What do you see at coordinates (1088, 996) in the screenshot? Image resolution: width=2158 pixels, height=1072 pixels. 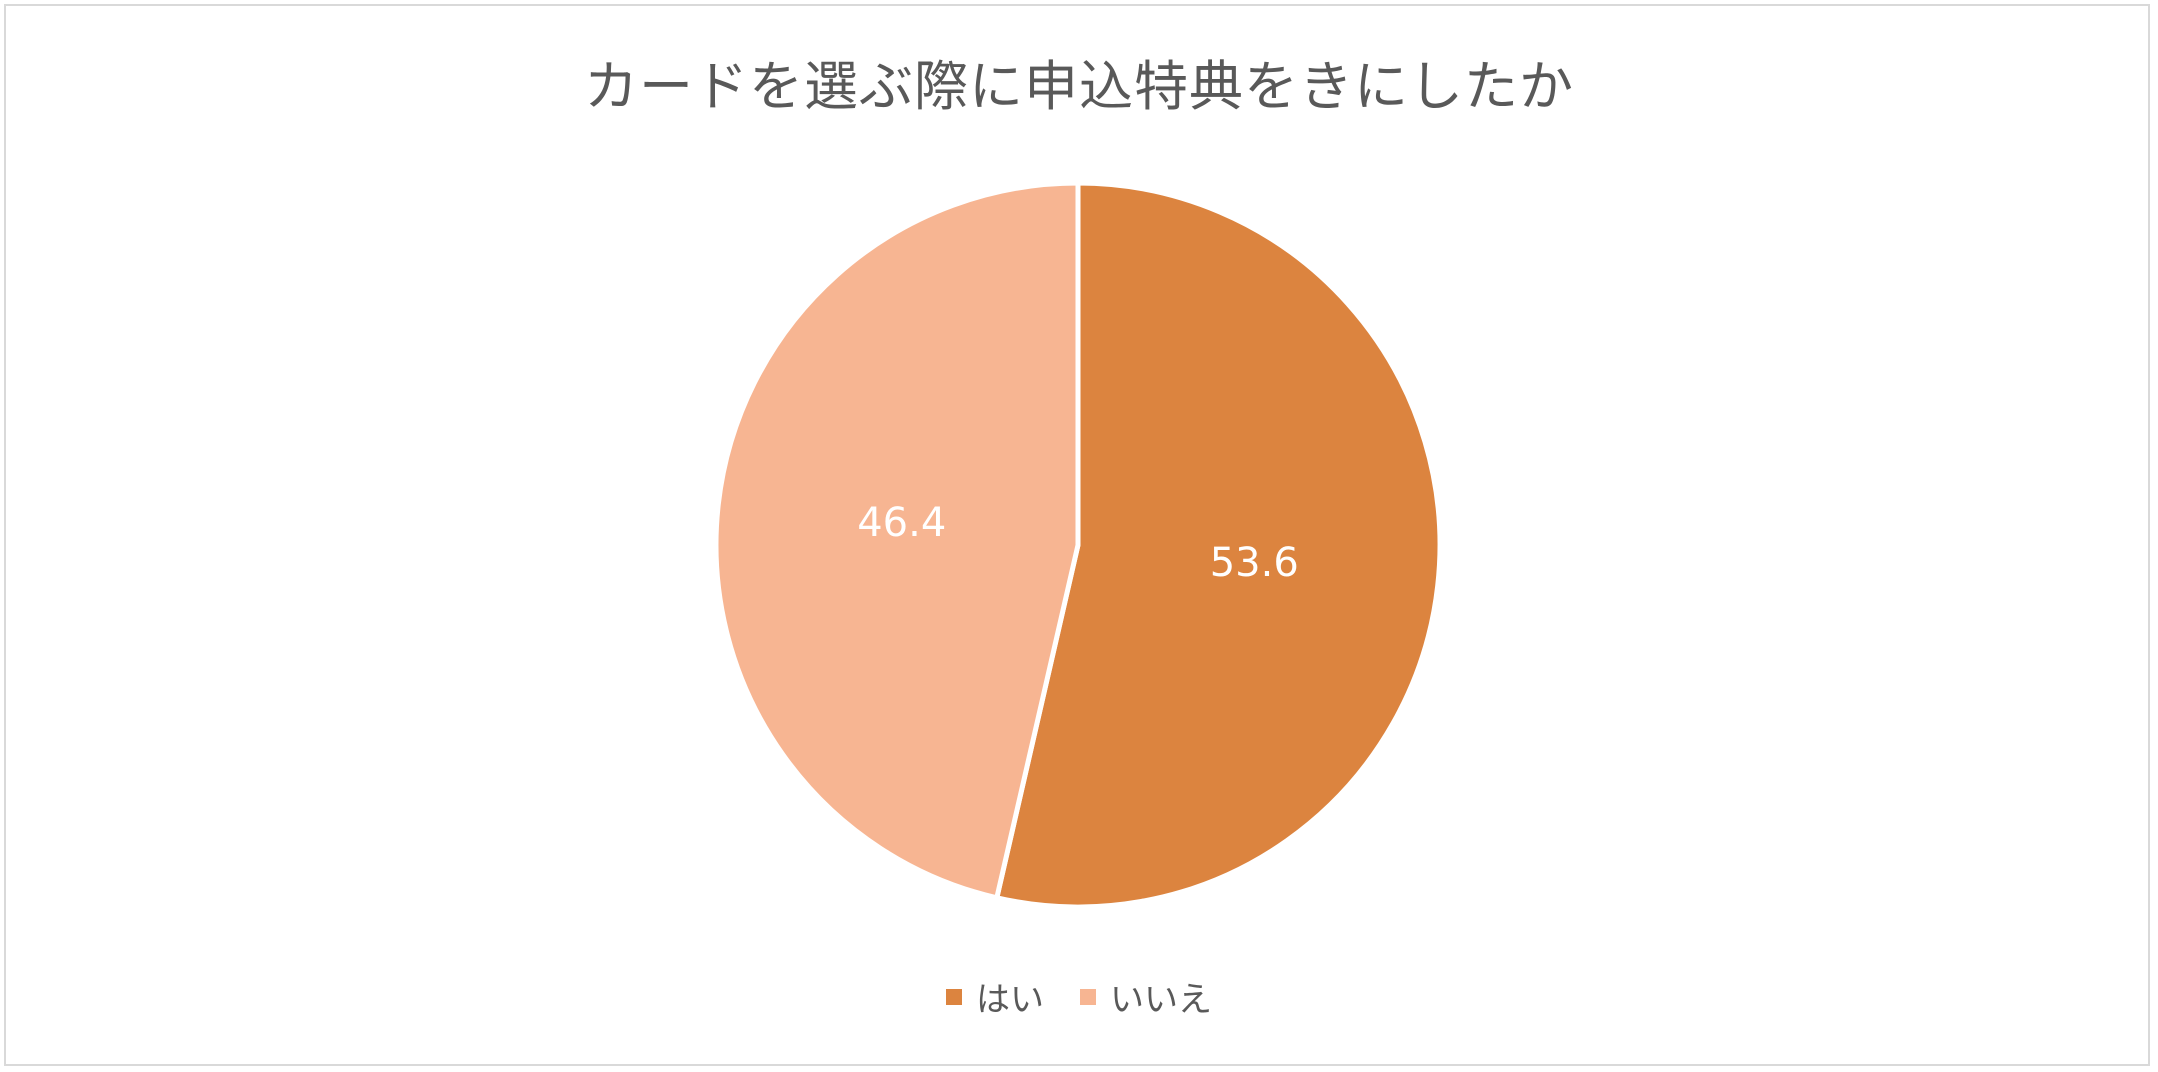 I see `legend-swatch-no` at bounding box center [1088, 996].